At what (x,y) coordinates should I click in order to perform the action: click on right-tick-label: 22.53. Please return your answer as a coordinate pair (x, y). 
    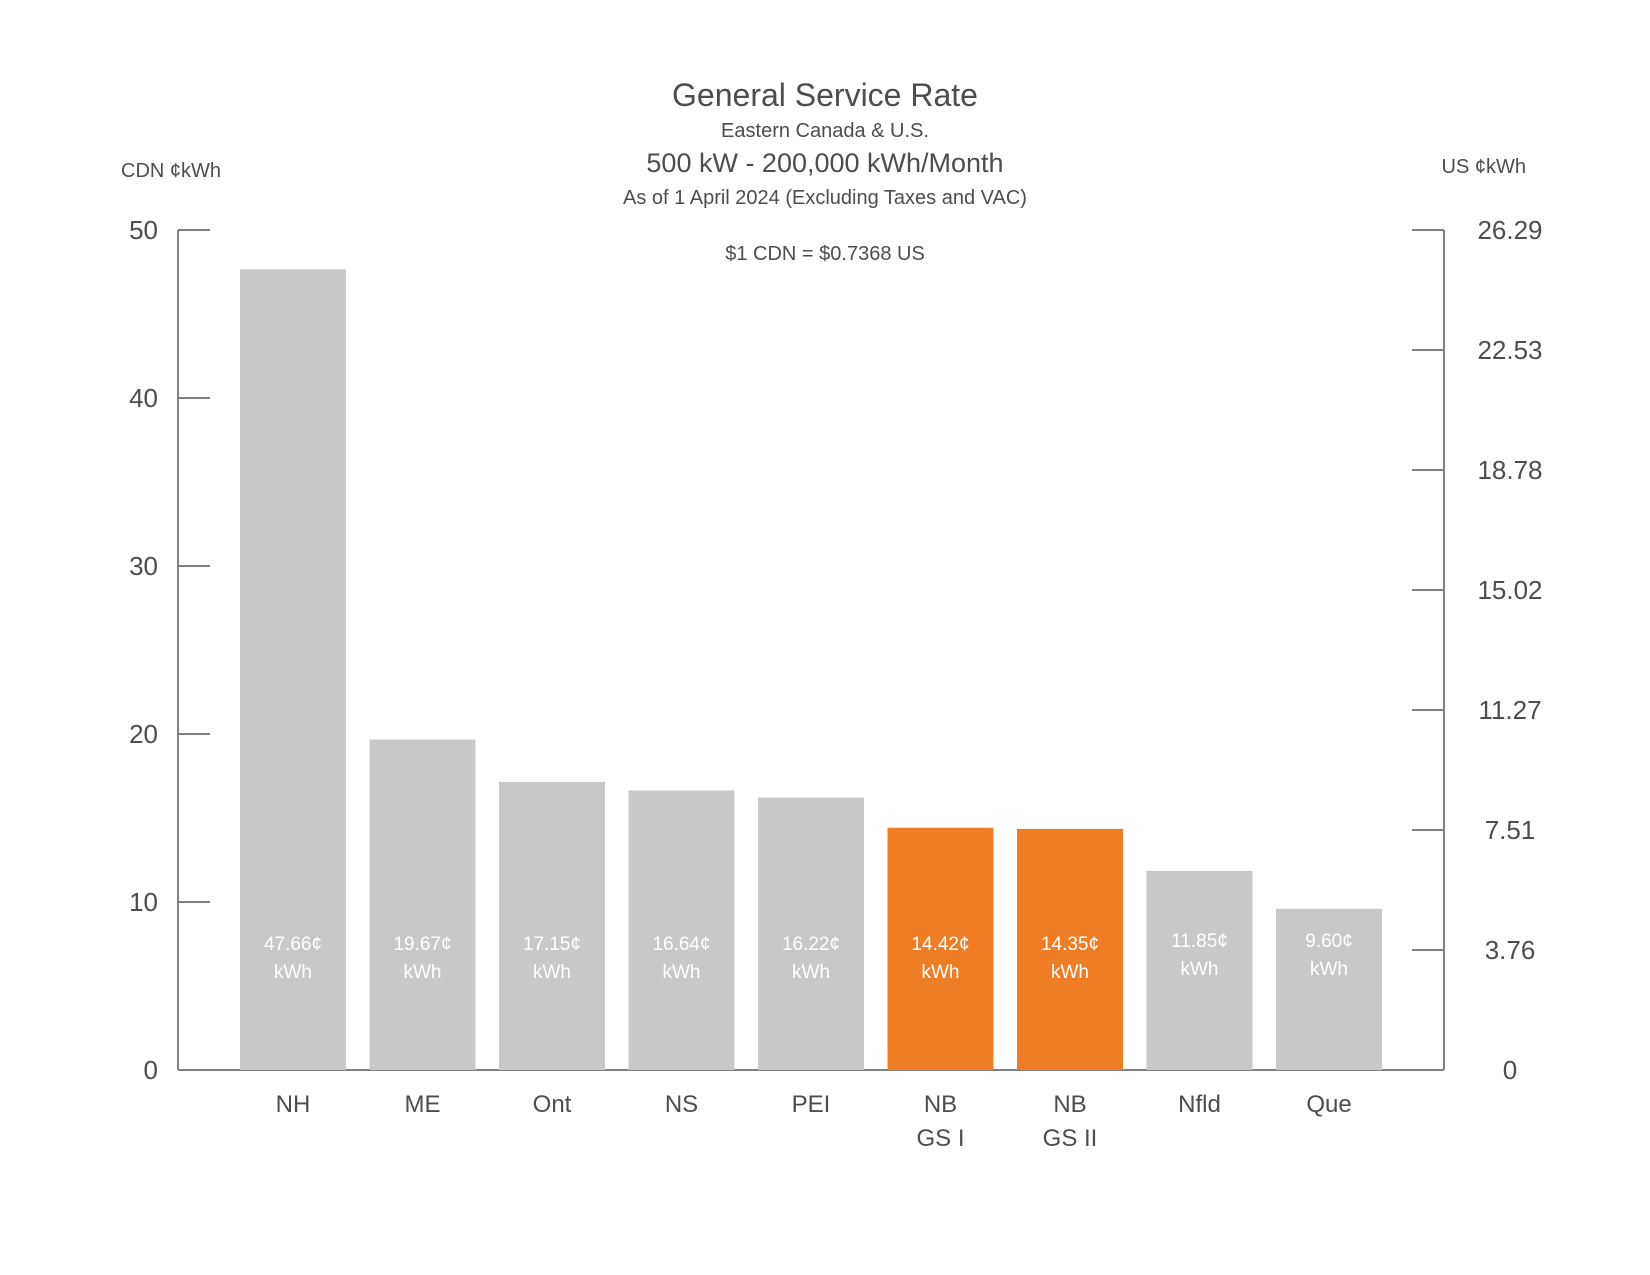
    Looking at the image, I should click on (1509, 350).